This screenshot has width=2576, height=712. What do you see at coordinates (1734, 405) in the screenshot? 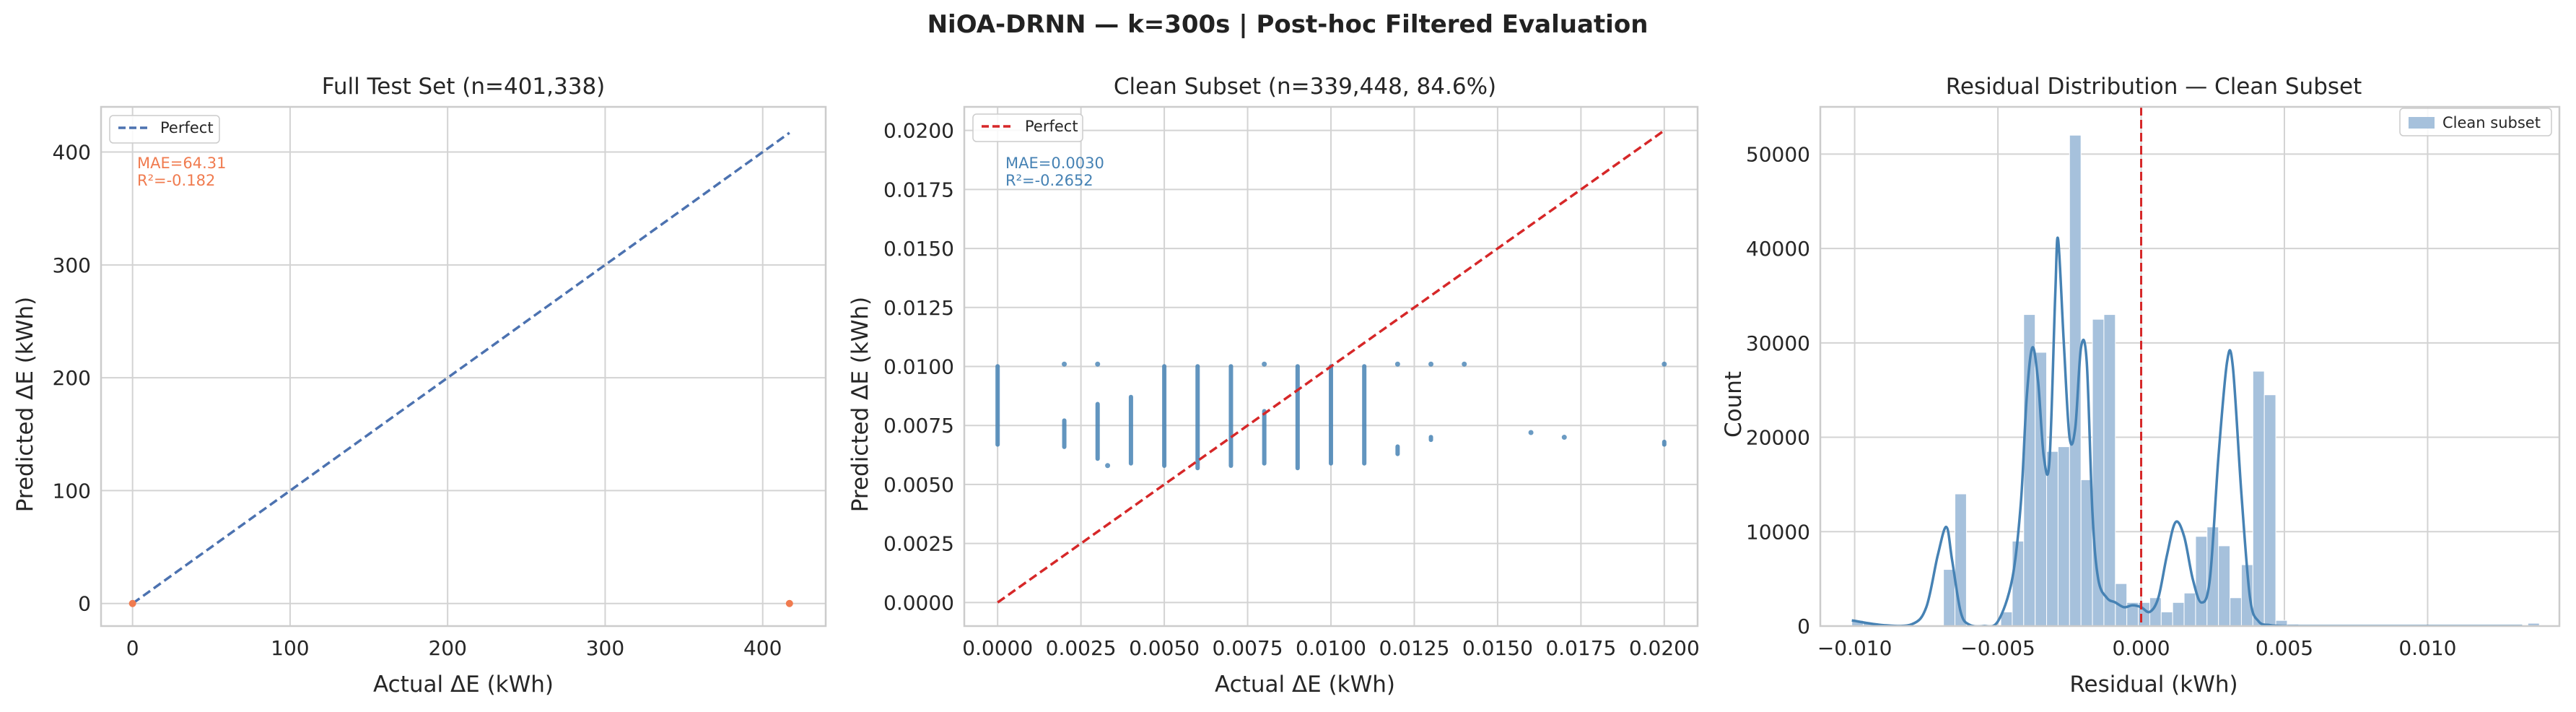
I see `panel-residual-distribution-ylabel: Count` at bounding box center [1734, 405].